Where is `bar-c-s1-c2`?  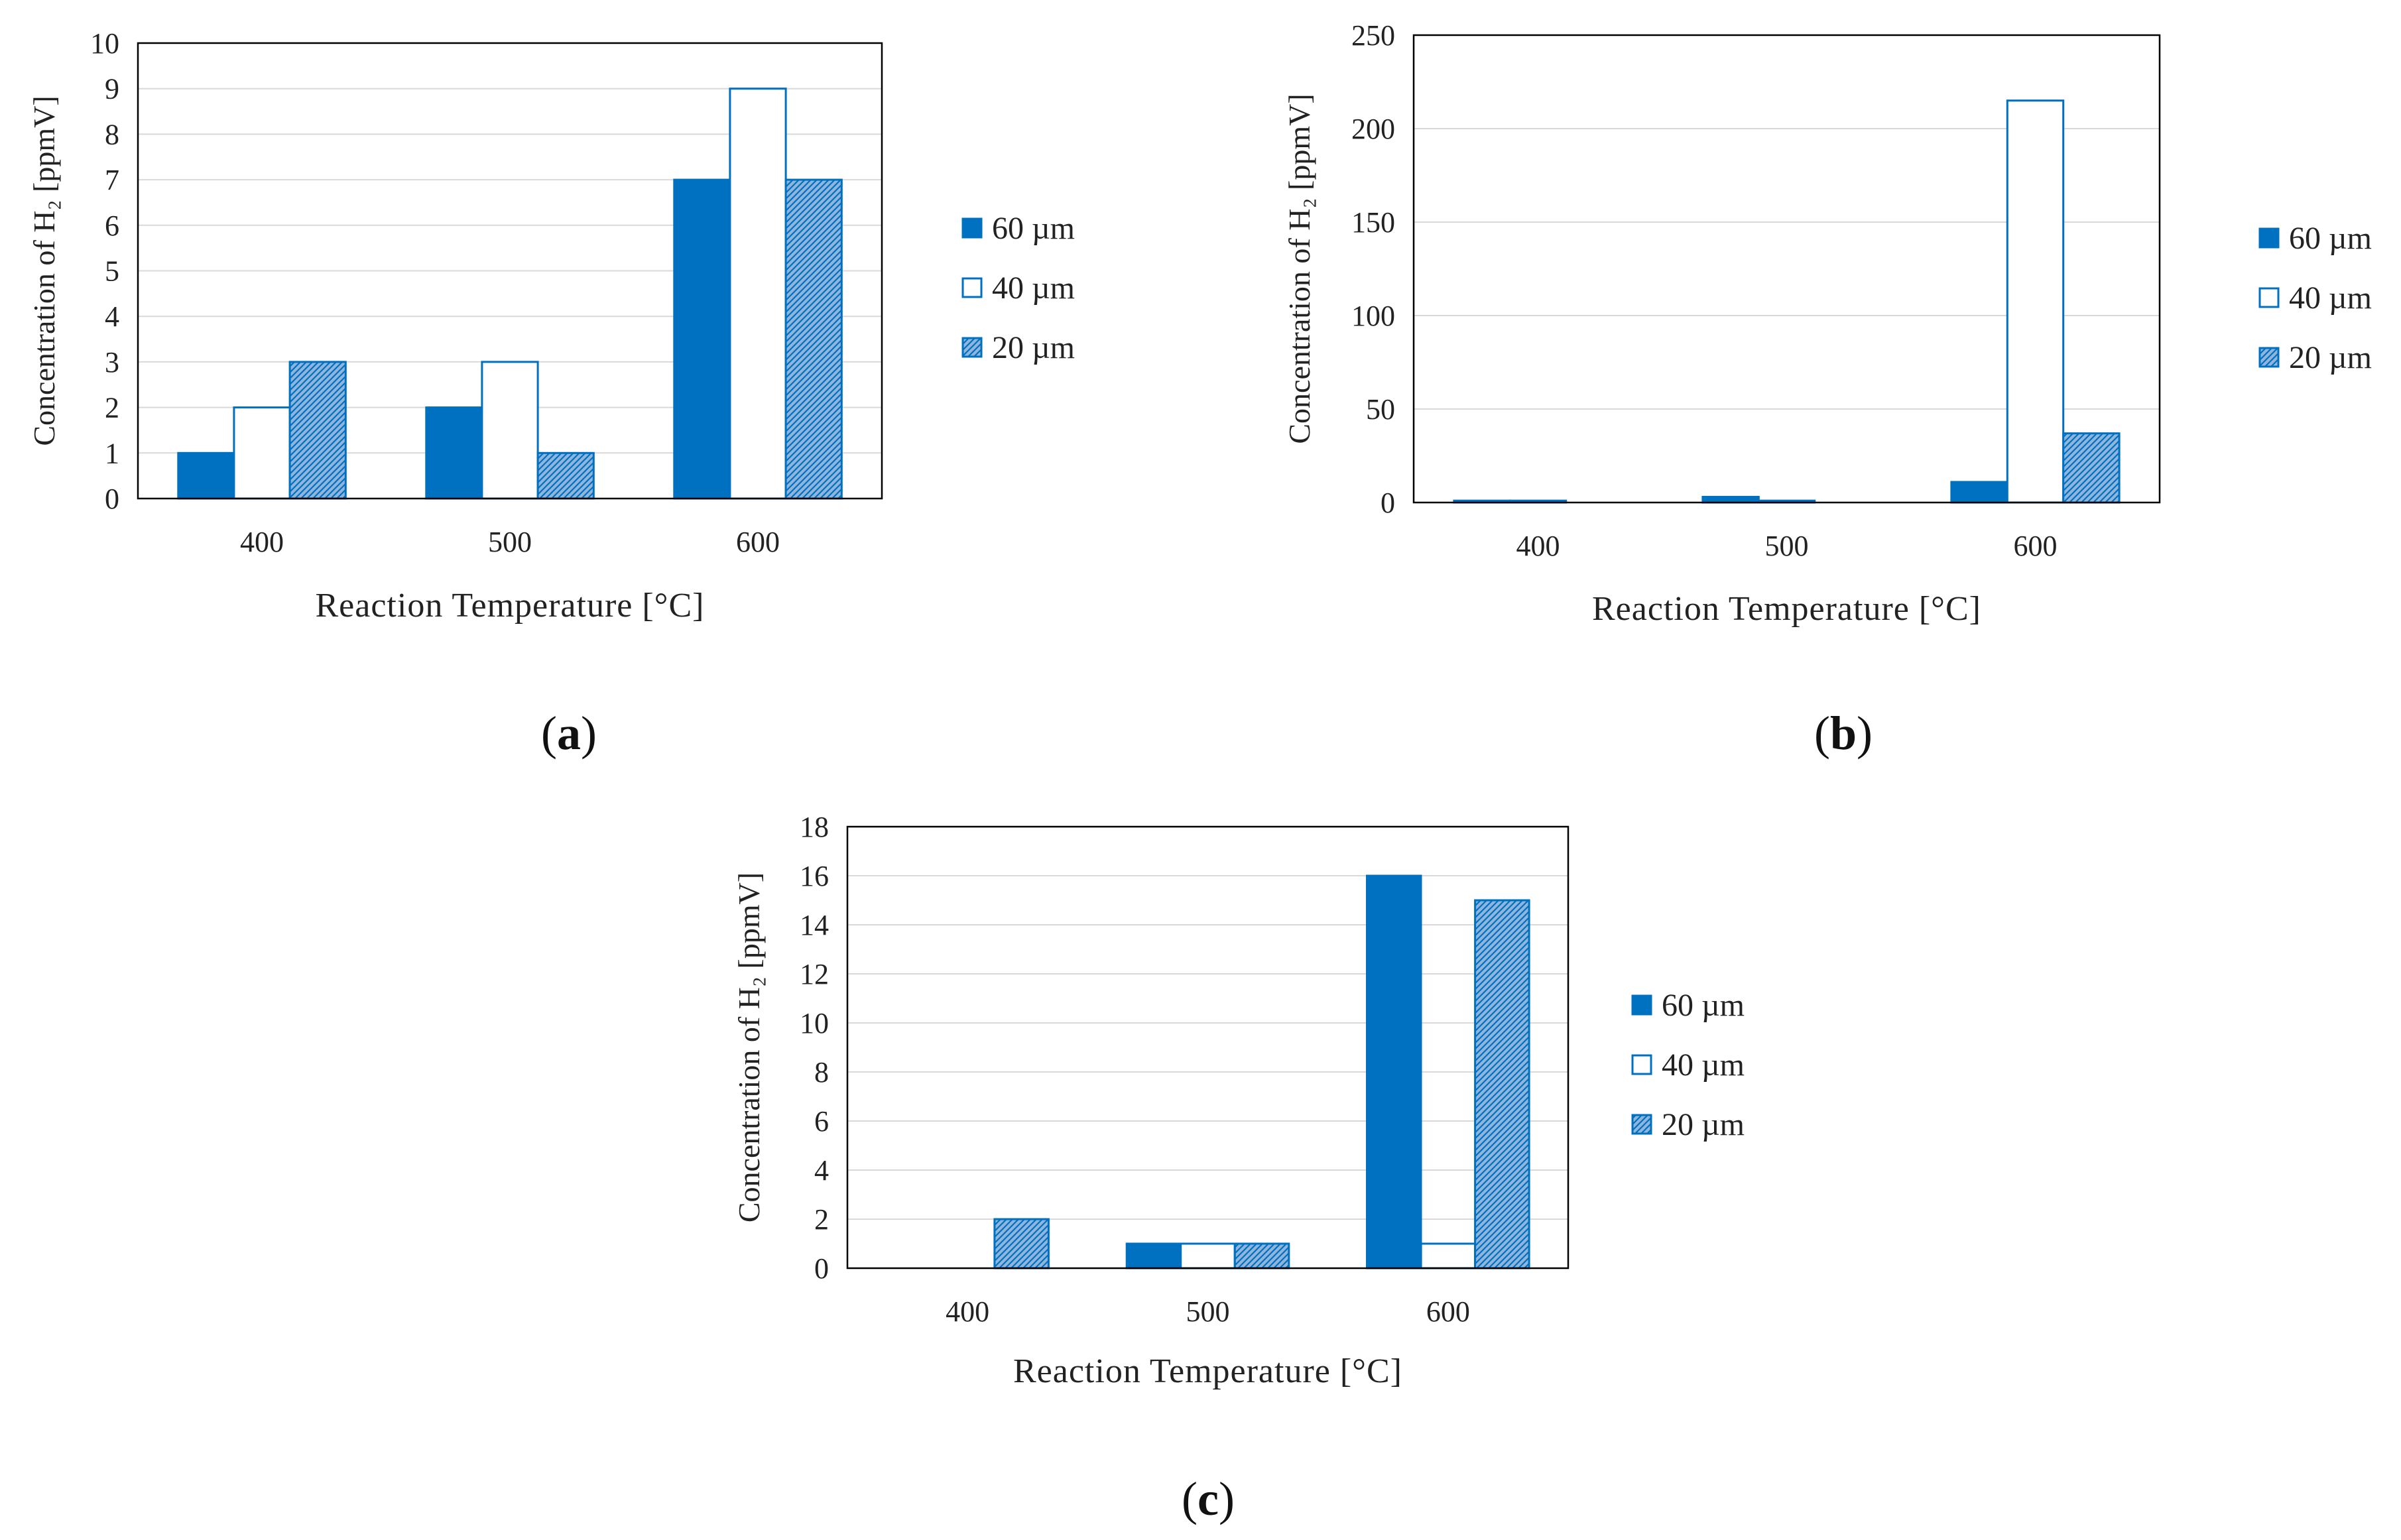 bar-c-s1-c2 is located at coordinates (1448, 1256).